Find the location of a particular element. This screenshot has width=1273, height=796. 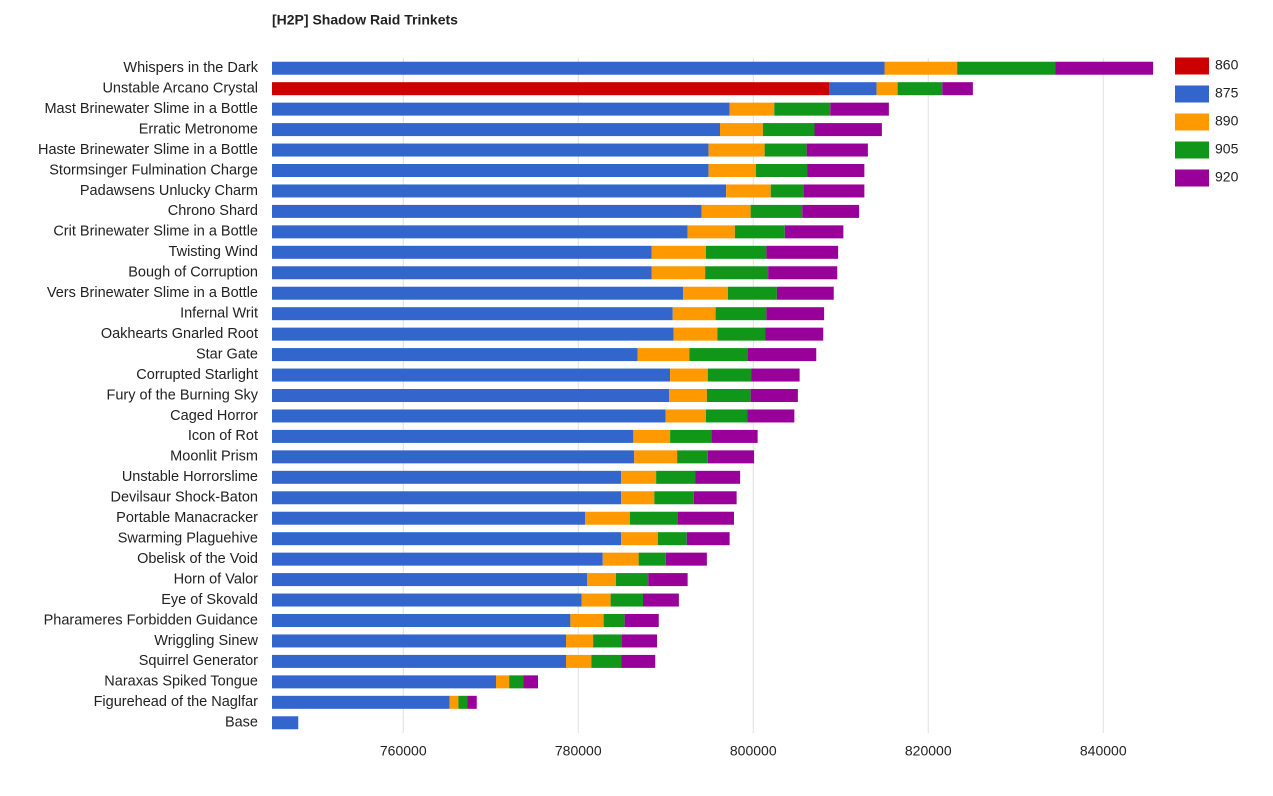

y-tick-label: Eye of Skovald is located at coordinates (209, 600).